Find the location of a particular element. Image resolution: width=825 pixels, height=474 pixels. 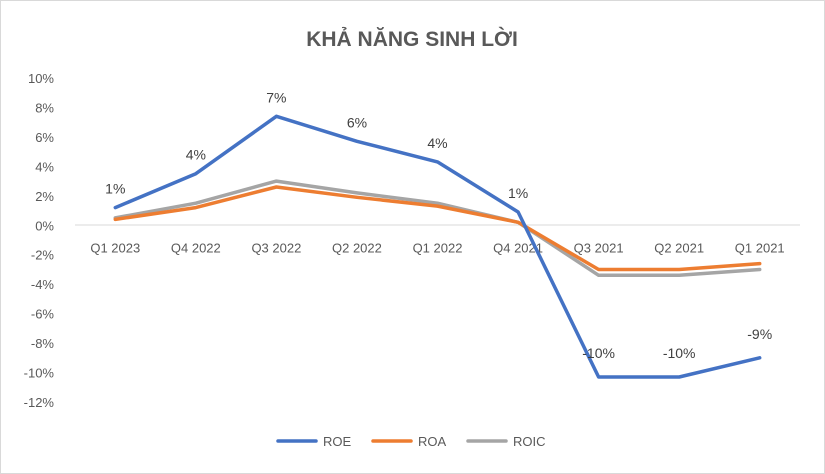

y-tick-label: 6% is located at coordinates (44, 137).